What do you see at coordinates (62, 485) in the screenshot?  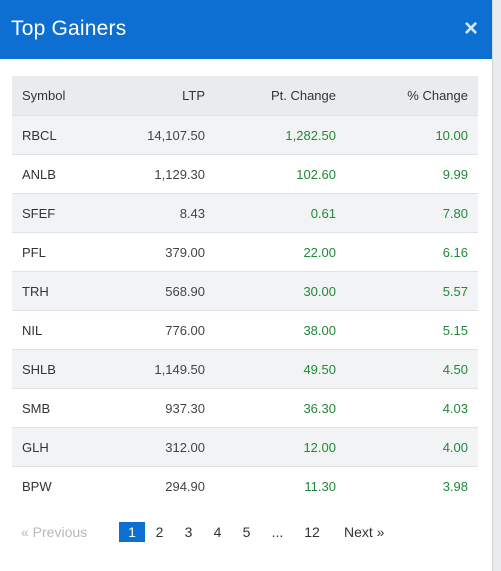 I see `cell-symbol: BPW` at bounding box center [62, 485].